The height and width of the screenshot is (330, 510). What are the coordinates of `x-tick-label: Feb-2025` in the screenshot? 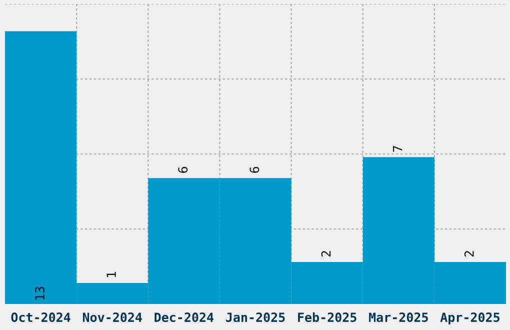 It's located at (327, 317).